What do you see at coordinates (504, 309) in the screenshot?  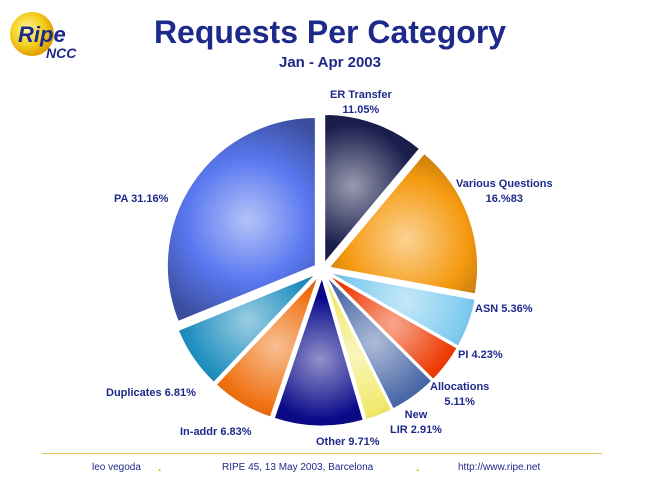 I see `label-asn: ASN 5.36%` at bounding box center [504, 309].